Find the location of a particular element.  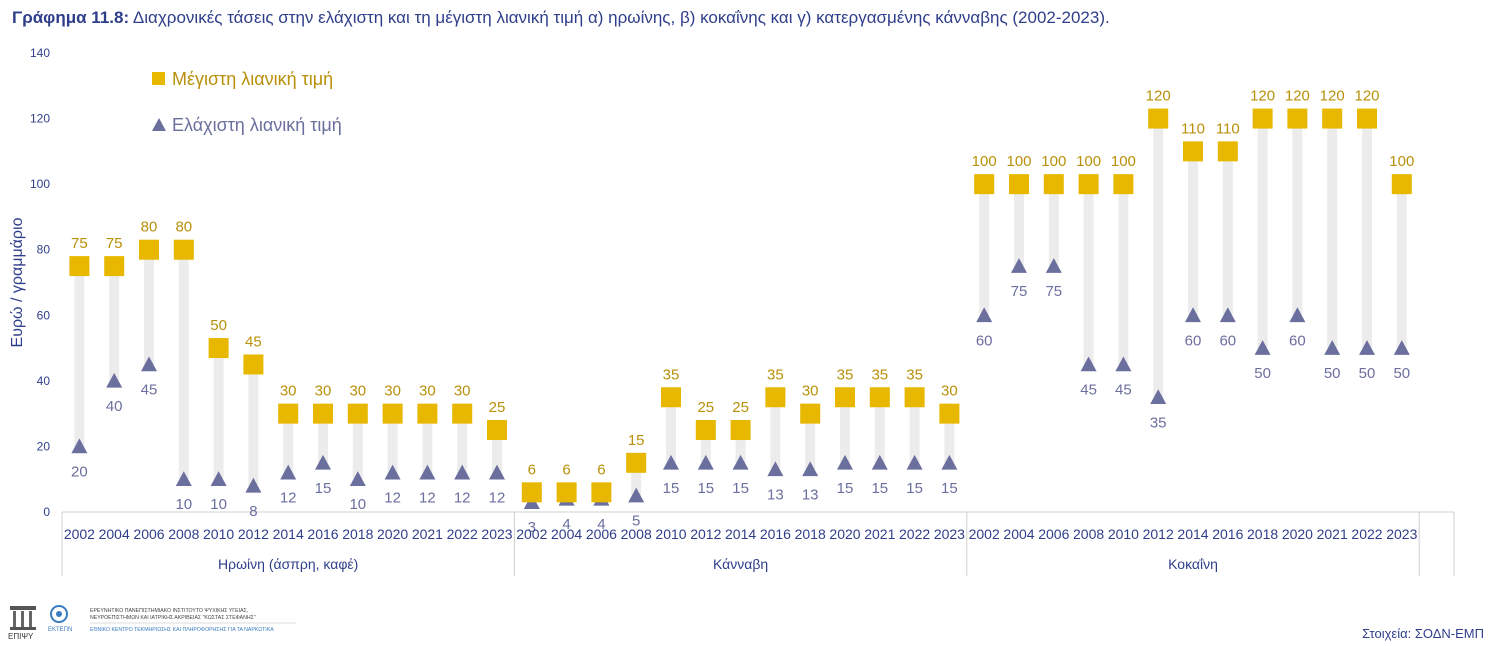

min-data-label: 4 is located at coordinates (601, 524).